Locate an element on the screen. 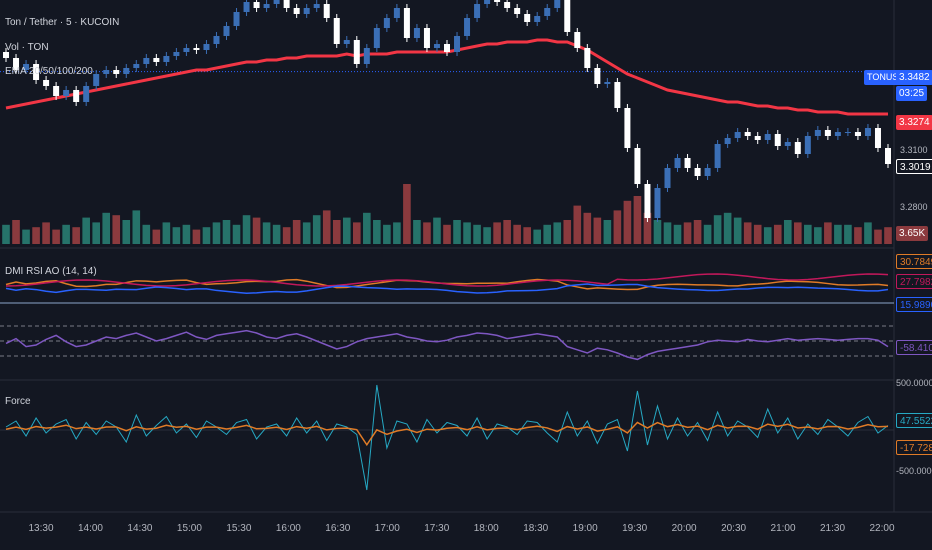  force-title: Force is located at coordinates (18, 401).